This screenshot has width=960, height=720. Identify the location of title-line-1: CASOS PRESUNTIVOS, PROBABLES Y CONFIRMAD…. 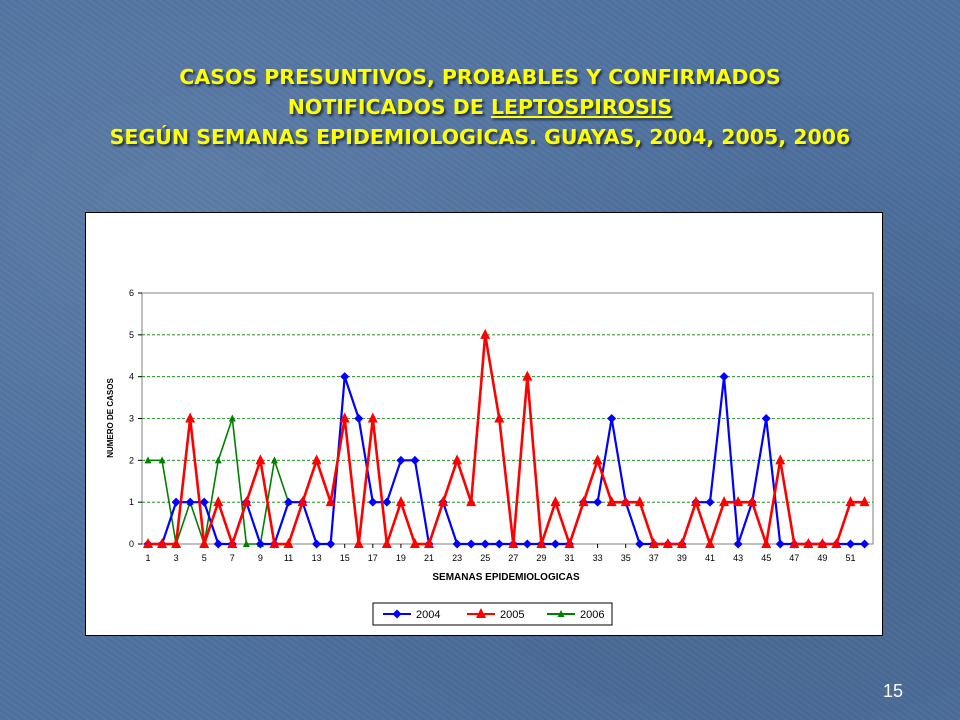
(480, 77).